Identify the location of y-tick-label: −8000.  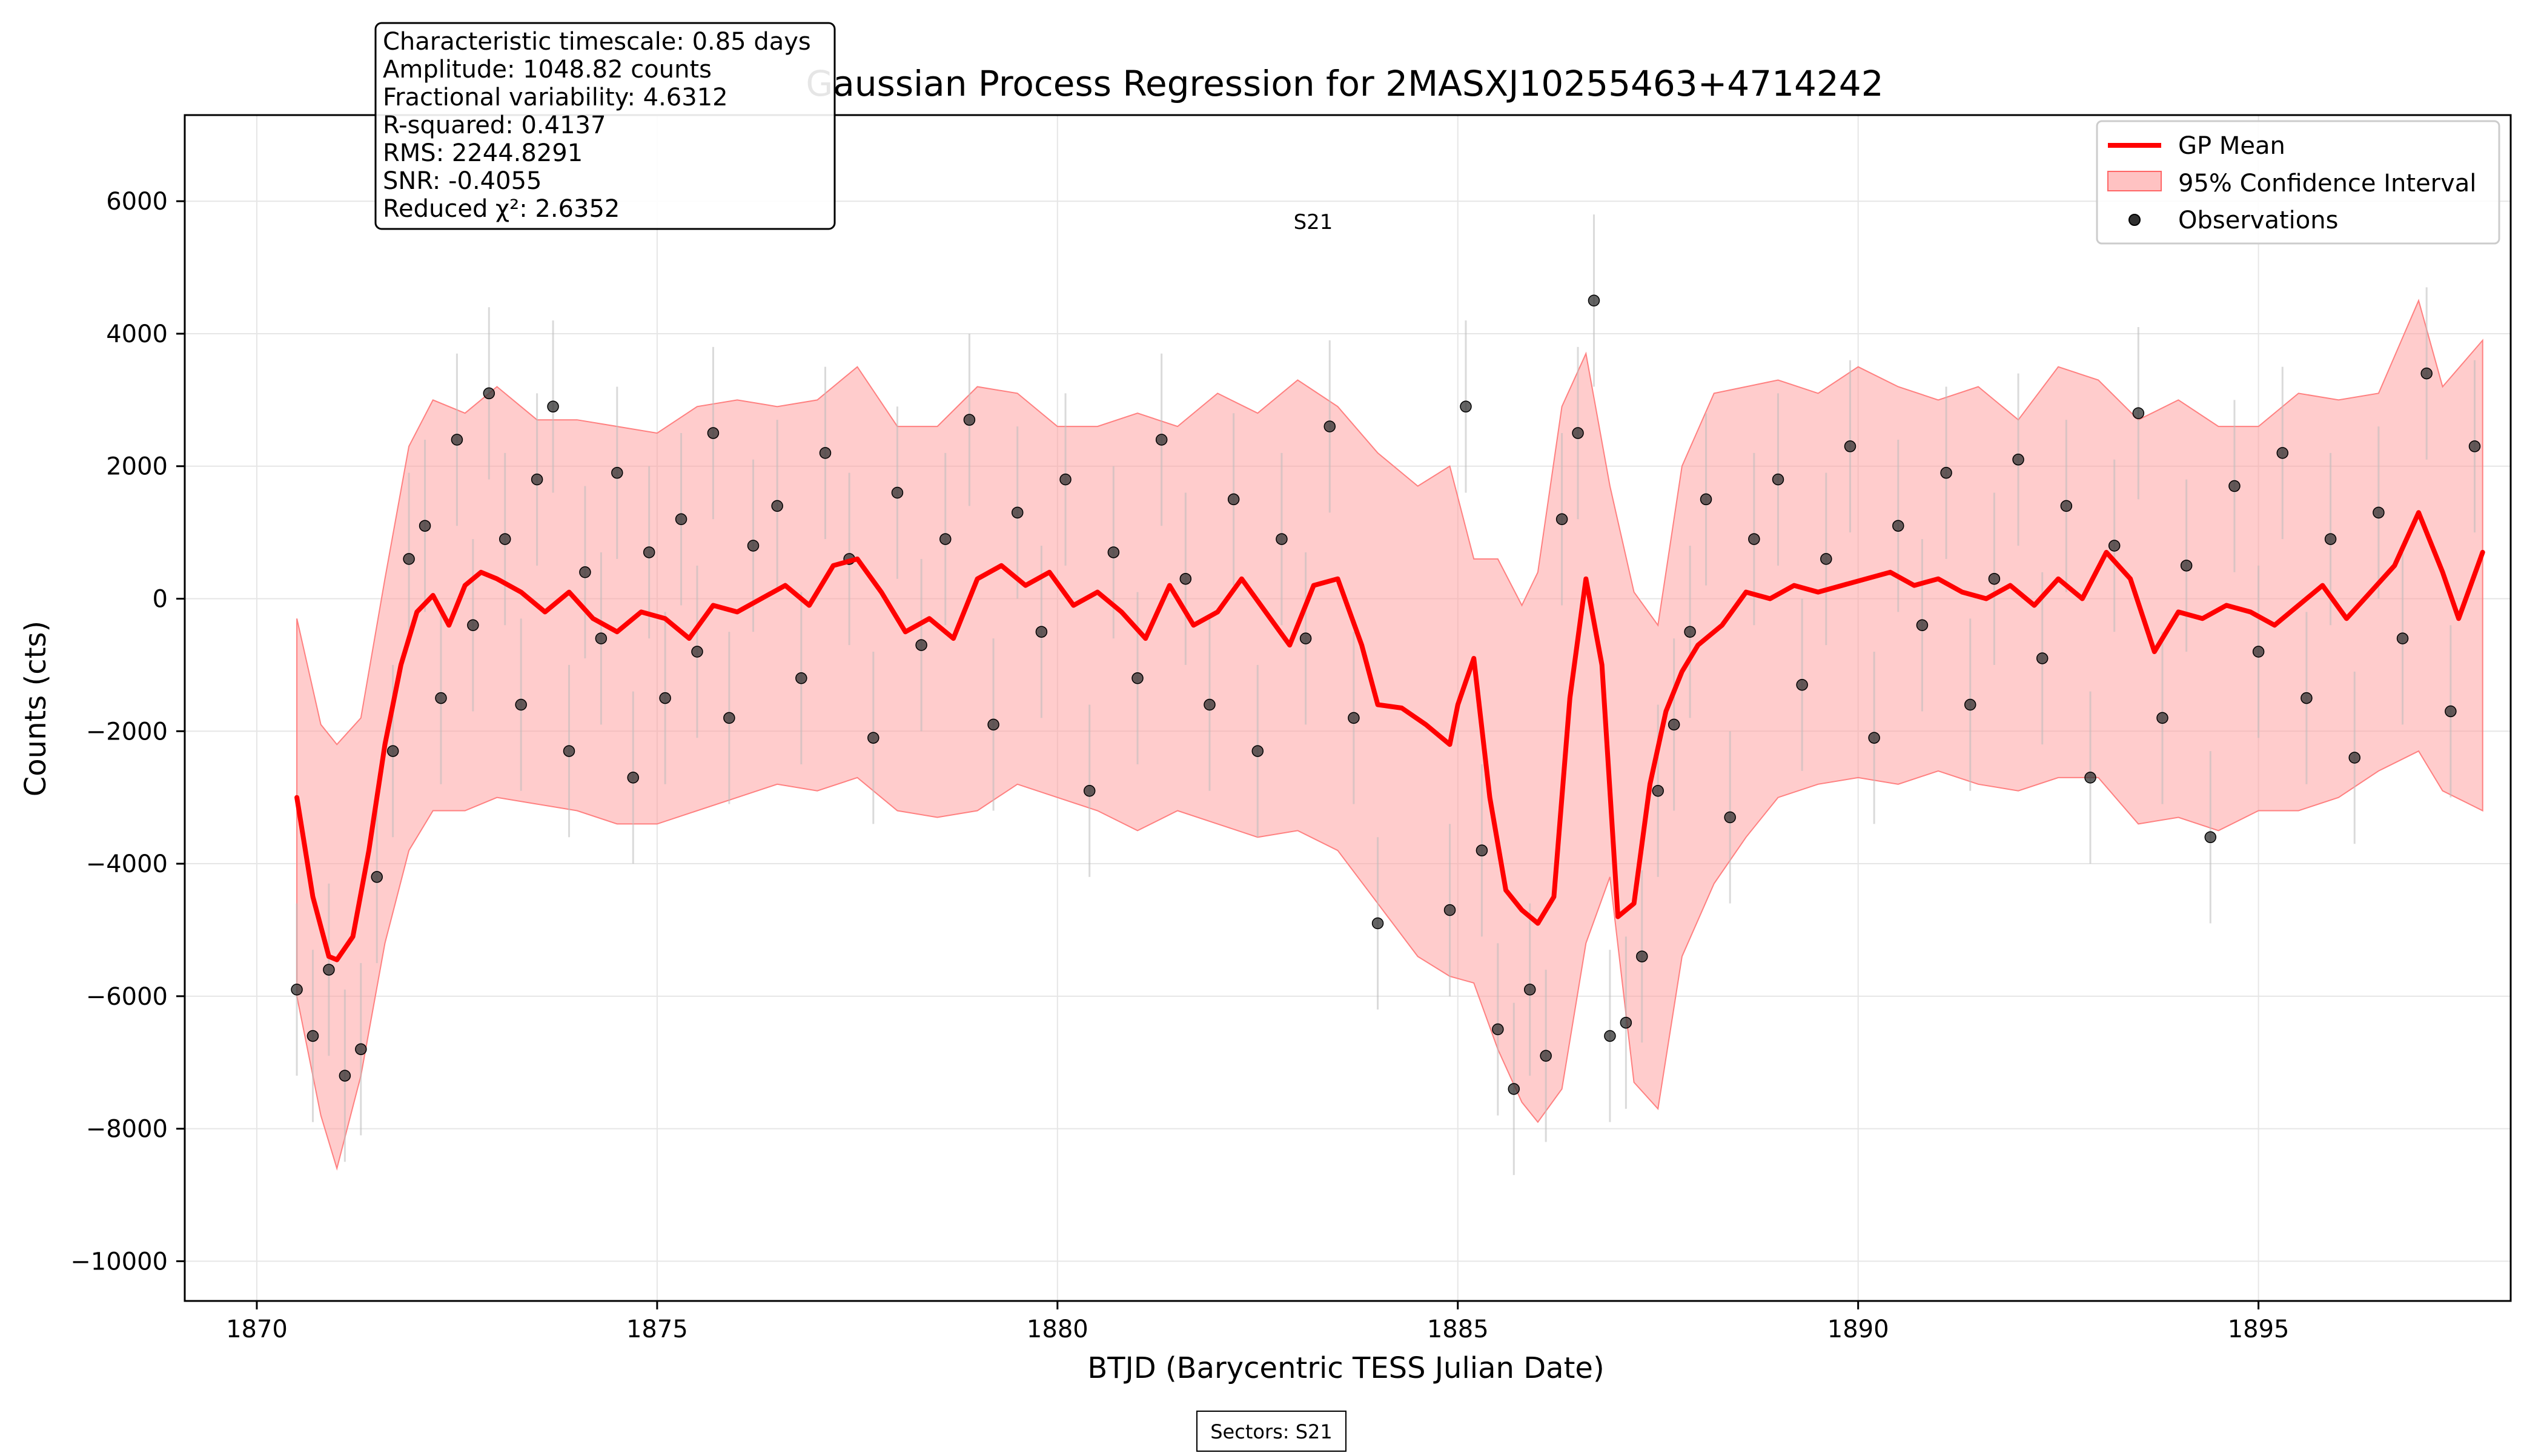
(127, 1129).